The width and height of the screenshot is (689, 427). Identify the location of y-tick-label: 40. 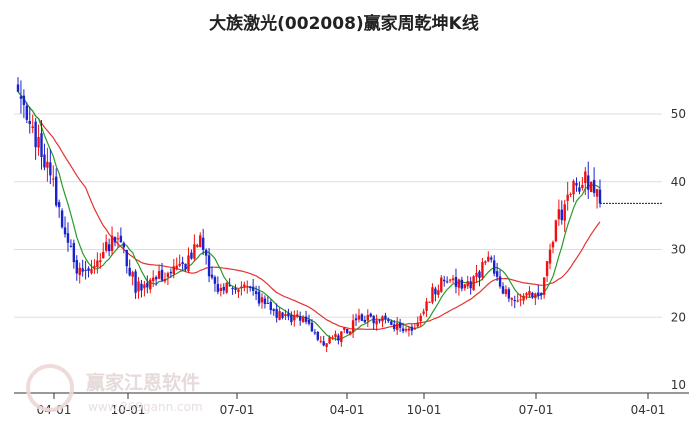
(678, 182).